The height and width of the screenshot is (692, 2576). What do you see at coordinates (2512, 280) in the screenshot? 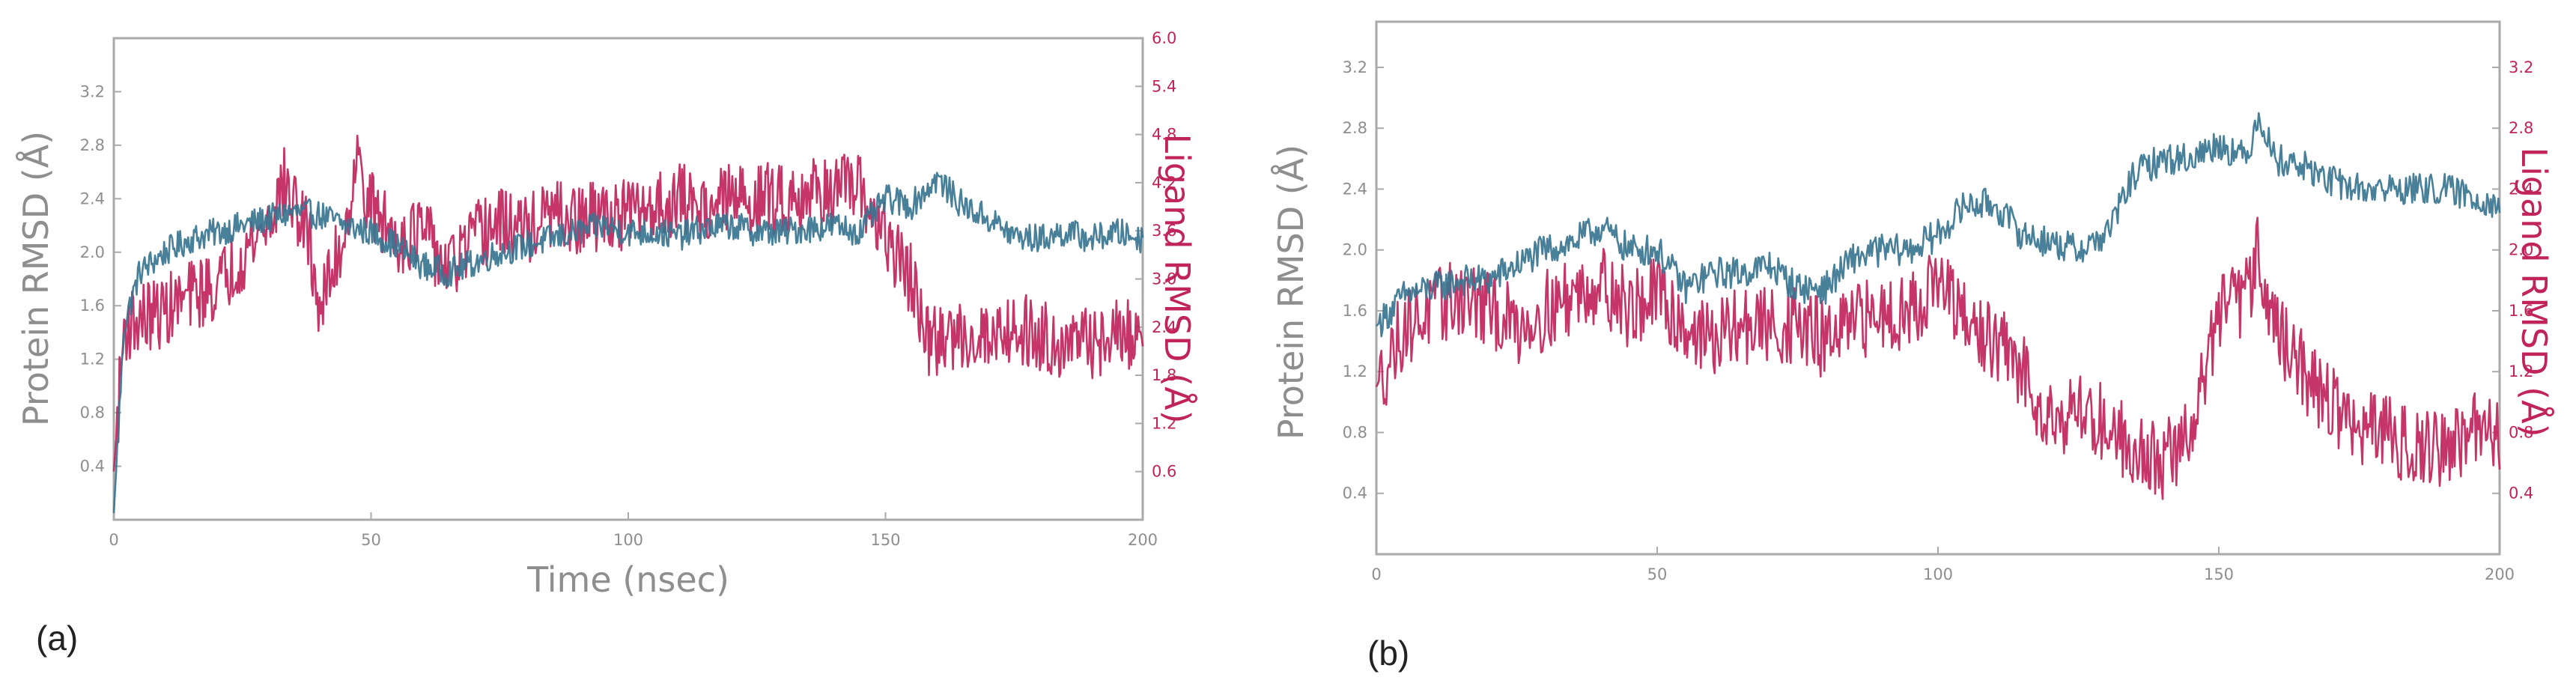
I see `right-y-axis-ticks: 0.4 0.8 1.2 1.6 2.0 2.4 2.8 3.2` at bounding box center [2512, 280].